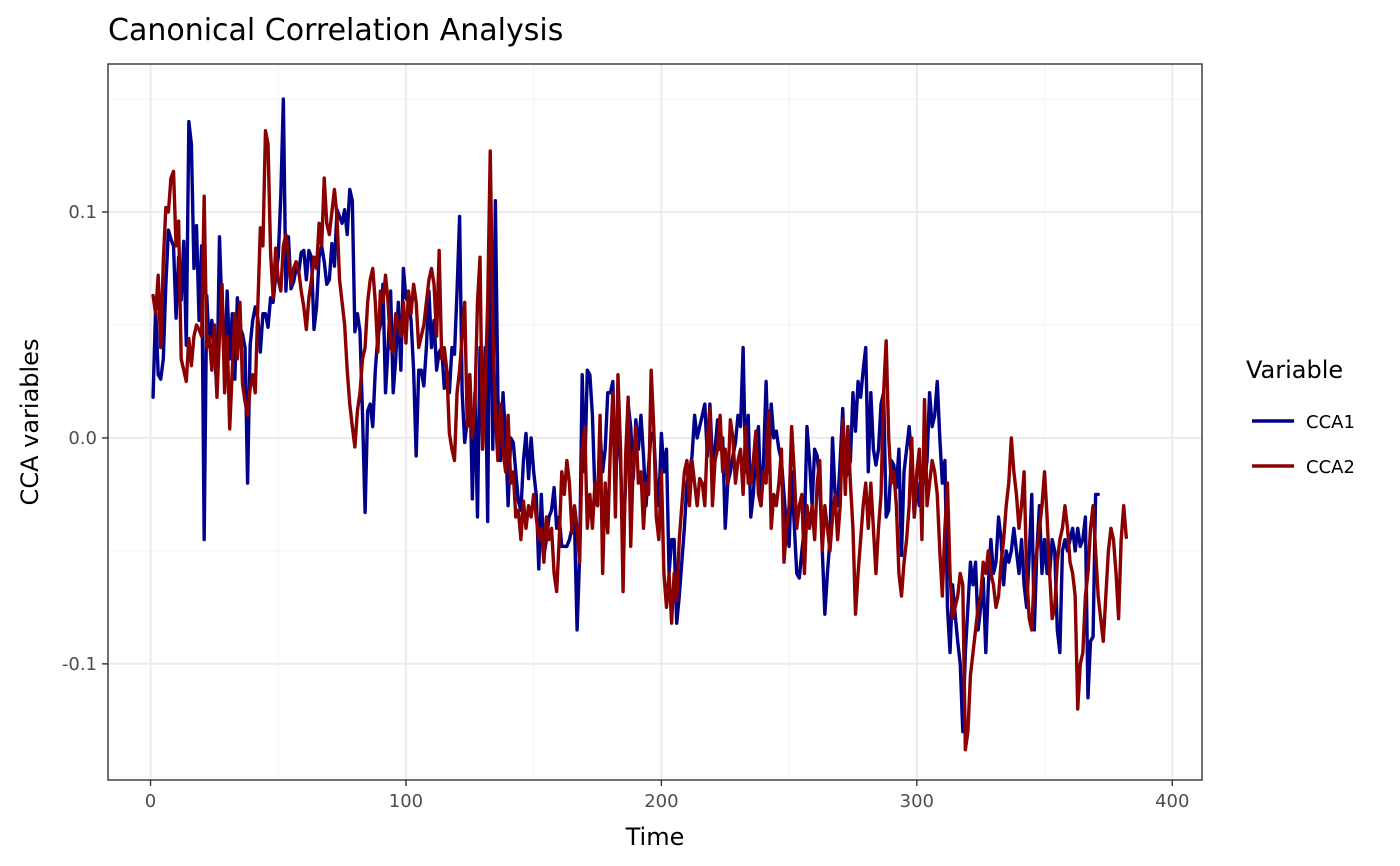  Describe the element at coordinates (150, 801) in the screenshot. I see `x-tick-label: 0` at that location.